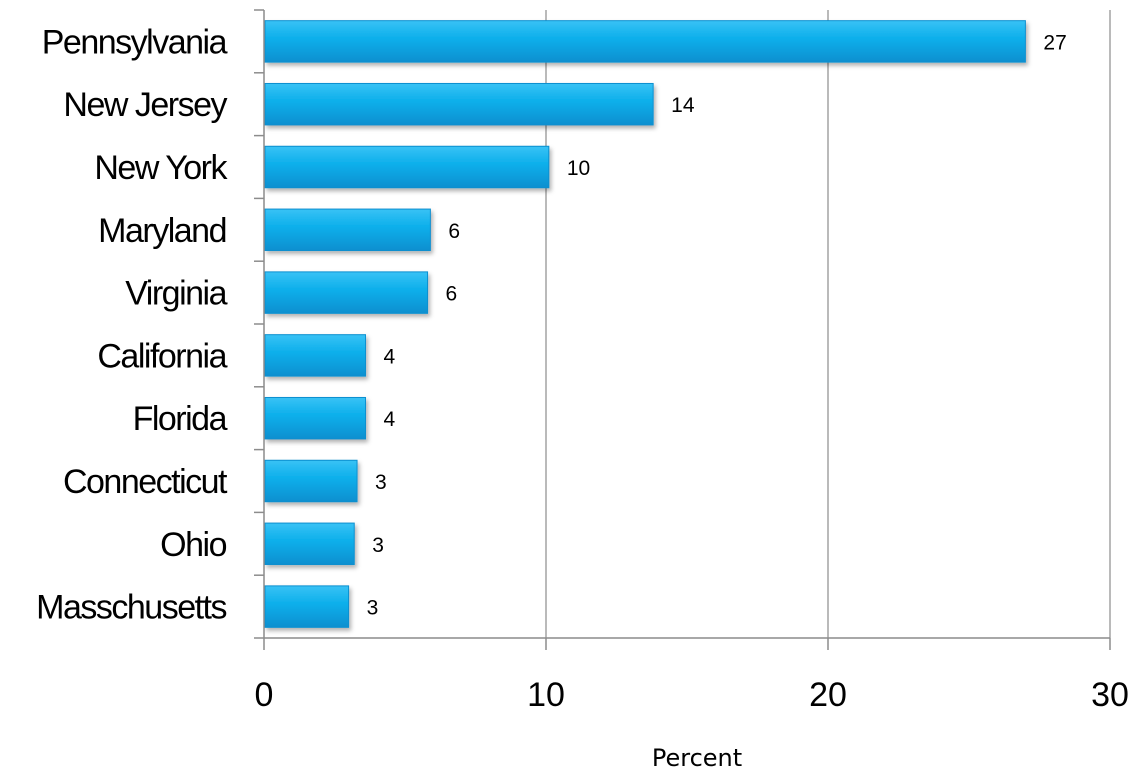 The image size is (1136, 771). I want to click on category-label: Pennsylvania, so click(135, 42).